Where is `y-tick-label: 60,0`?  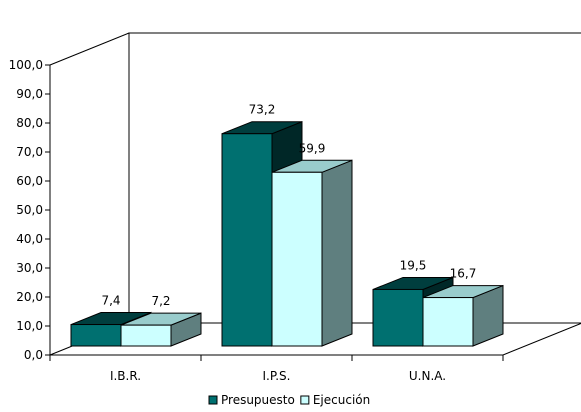 y-tick-label: 60,0 is located at coordinates (29, 181).